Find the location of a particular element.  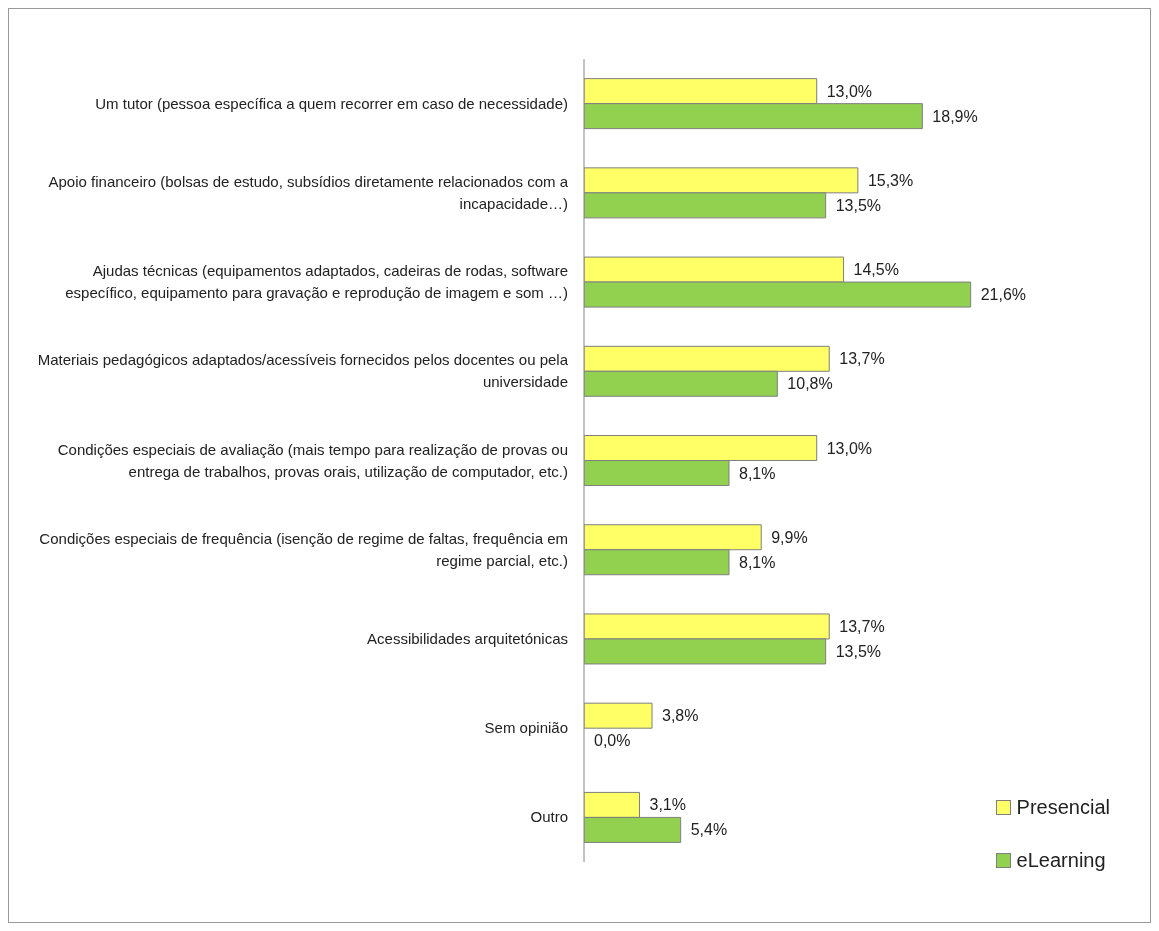

data-label: 21,6% is located at coordinates (1003, 295).